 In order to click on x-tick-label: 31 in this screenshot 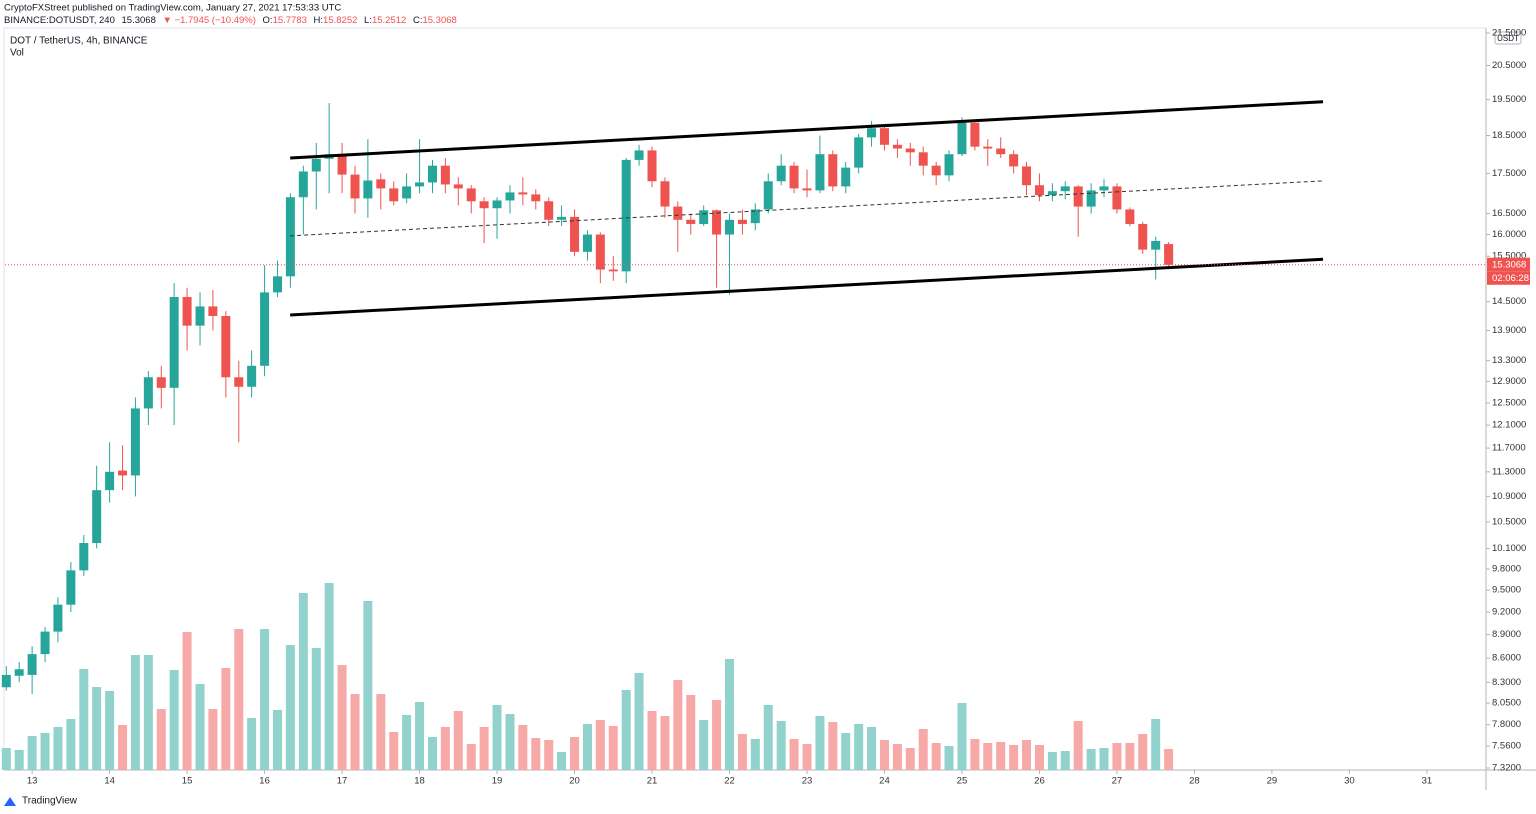, I will do `click(1427, 781)`.